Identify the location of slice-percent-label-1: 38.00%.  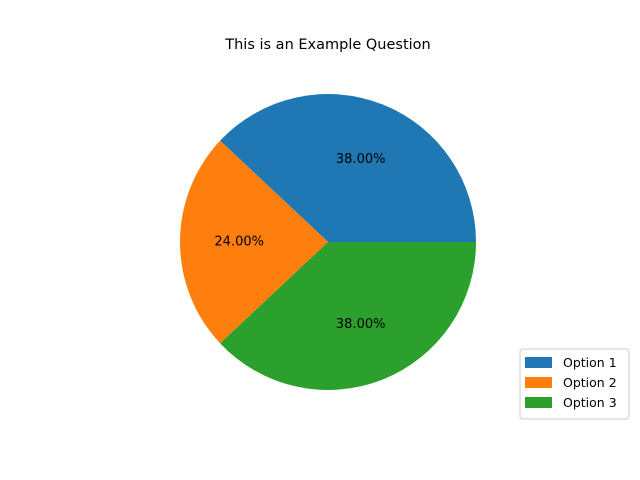
(361, 159).